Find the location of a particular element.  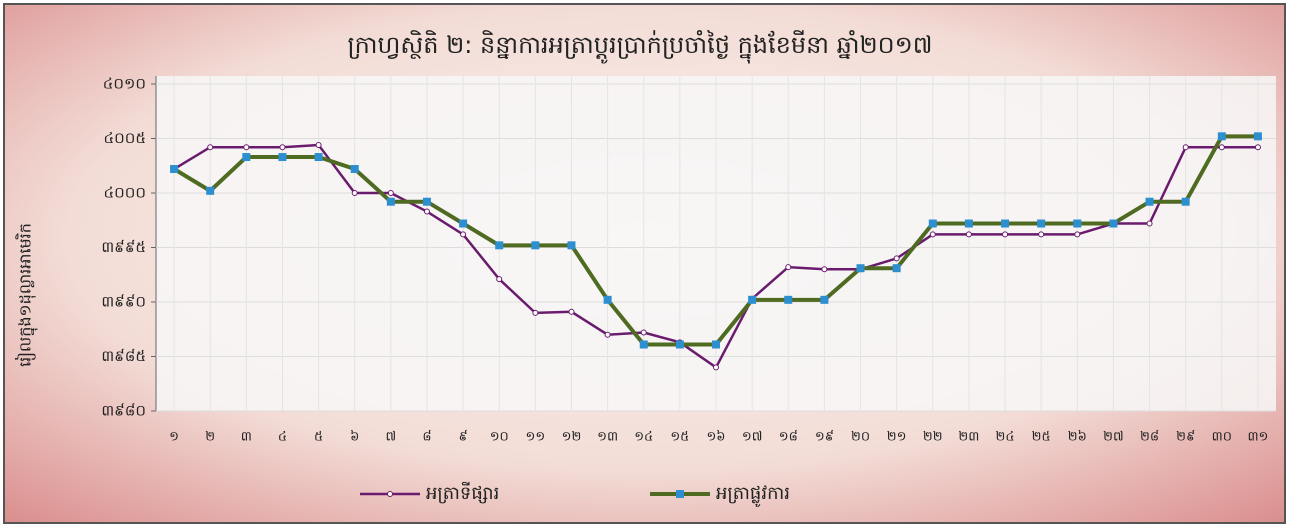

x-tick-label: ២ is located at coordinates (210, 437).